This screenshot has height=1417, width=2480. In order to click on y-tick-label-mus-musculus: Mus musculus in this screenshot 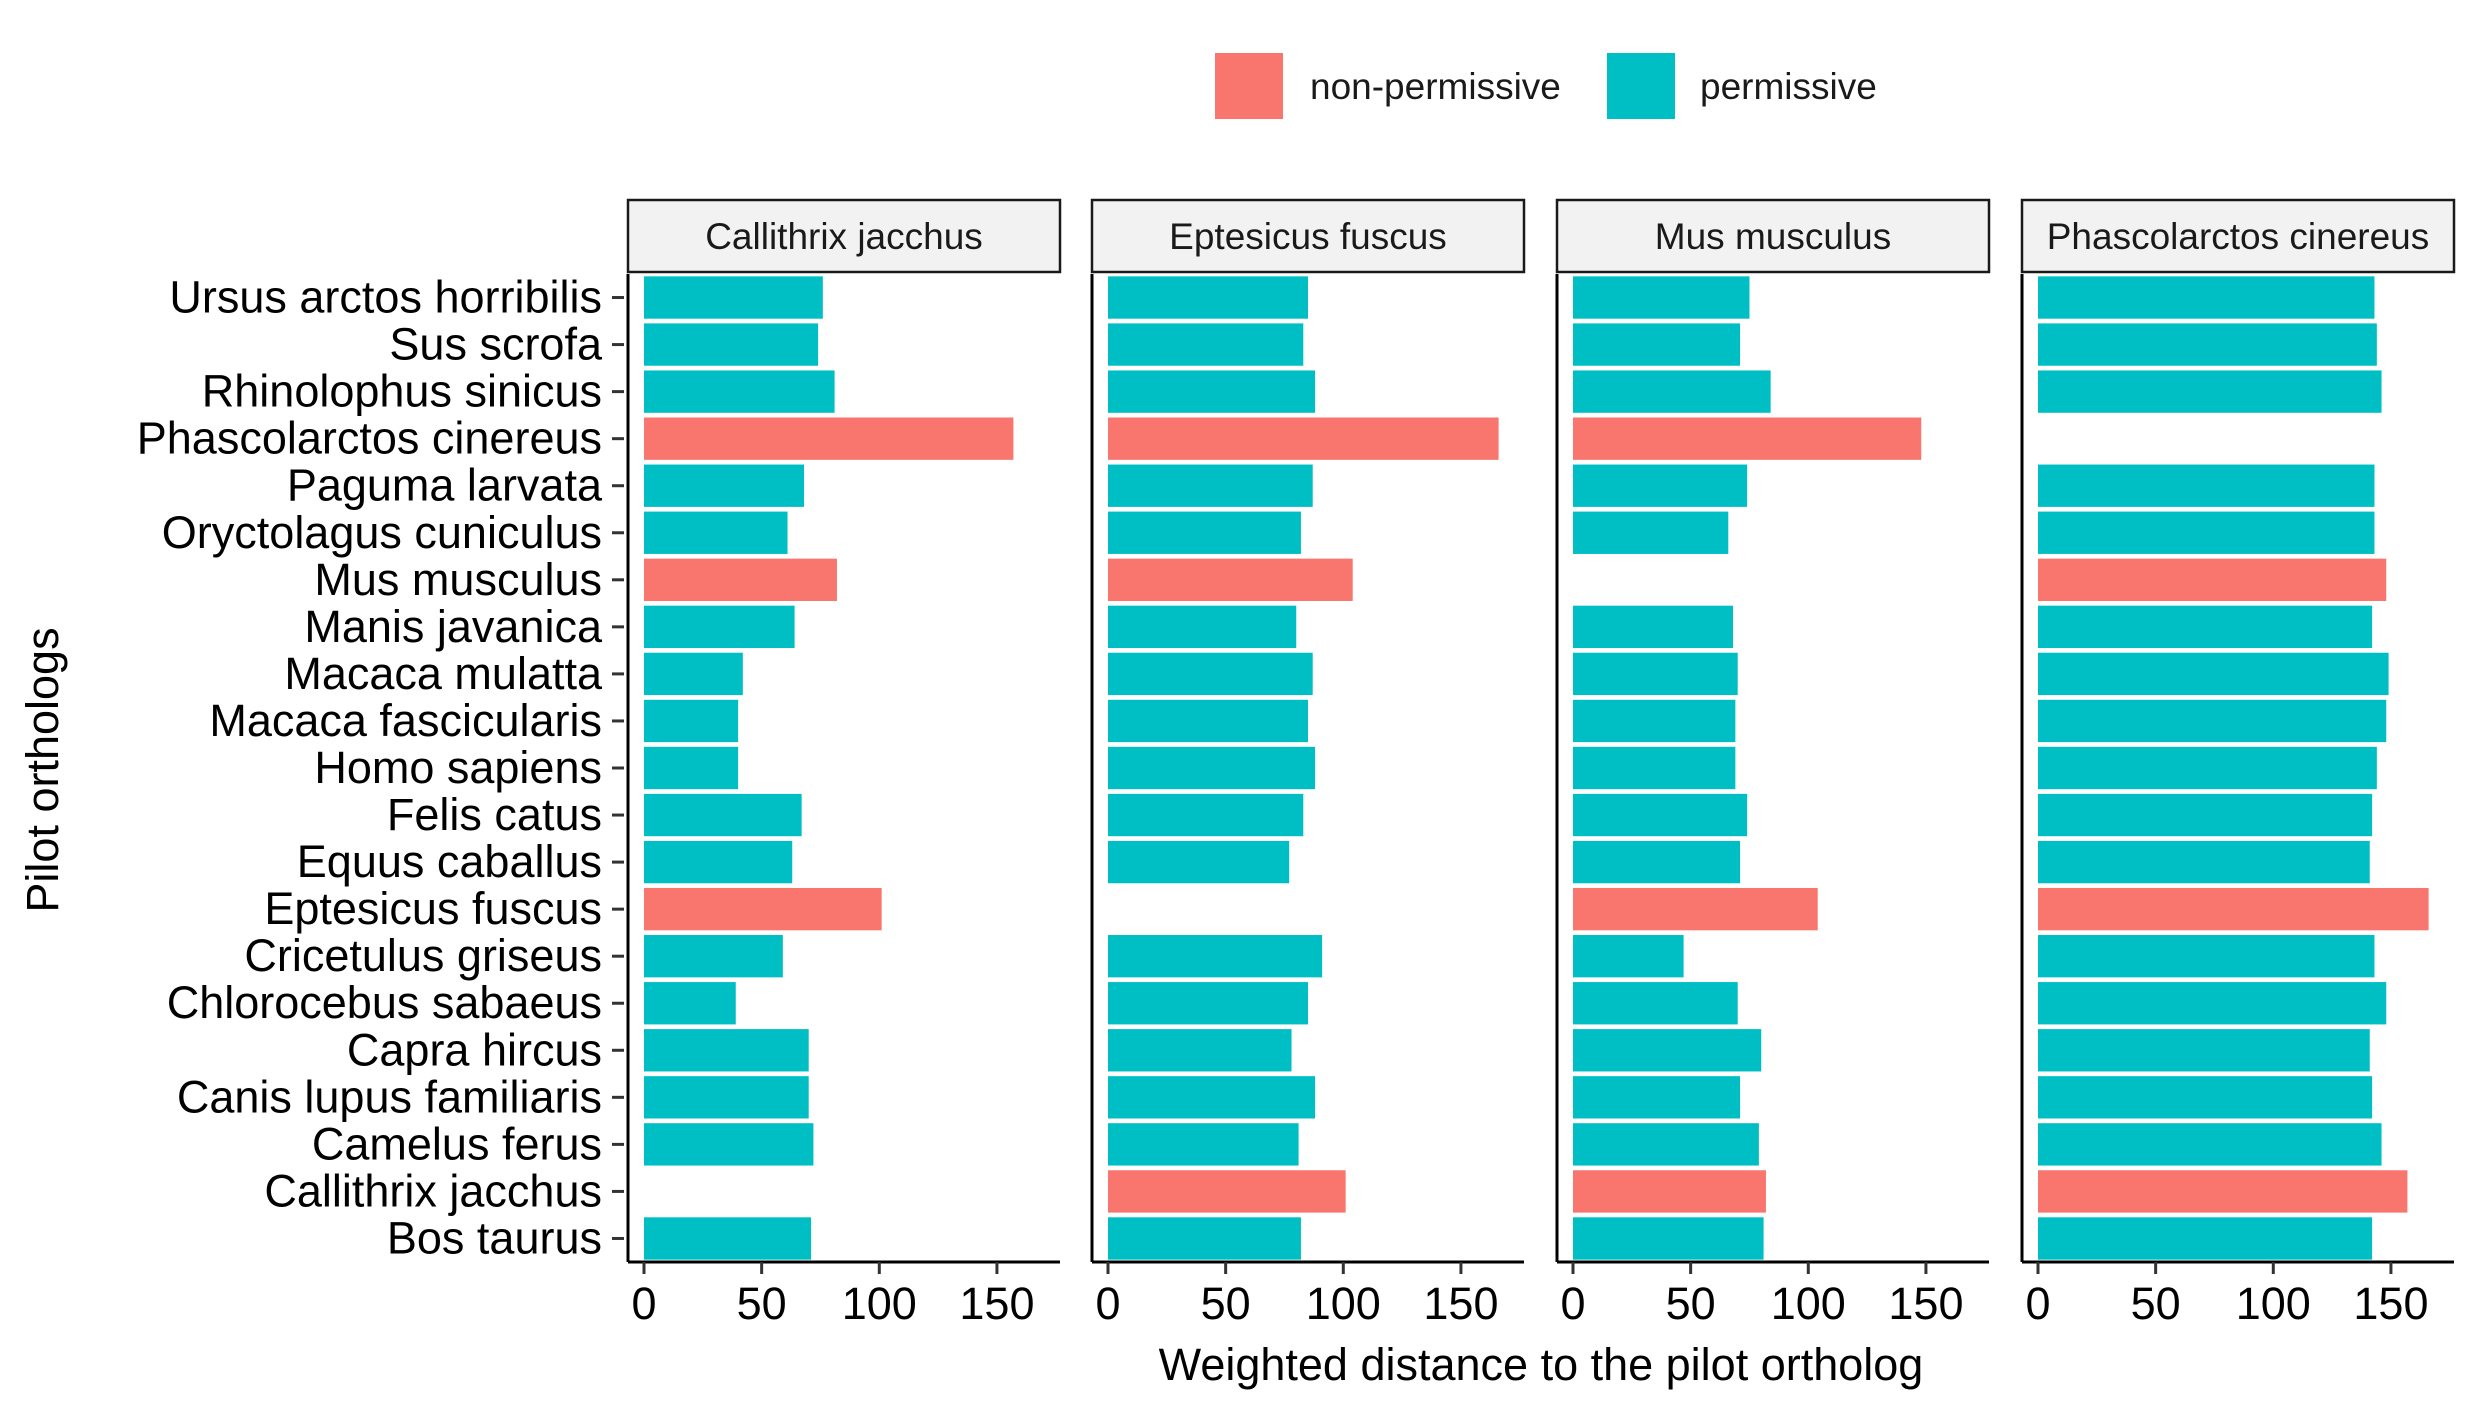, I will do `click(458, 579)`.